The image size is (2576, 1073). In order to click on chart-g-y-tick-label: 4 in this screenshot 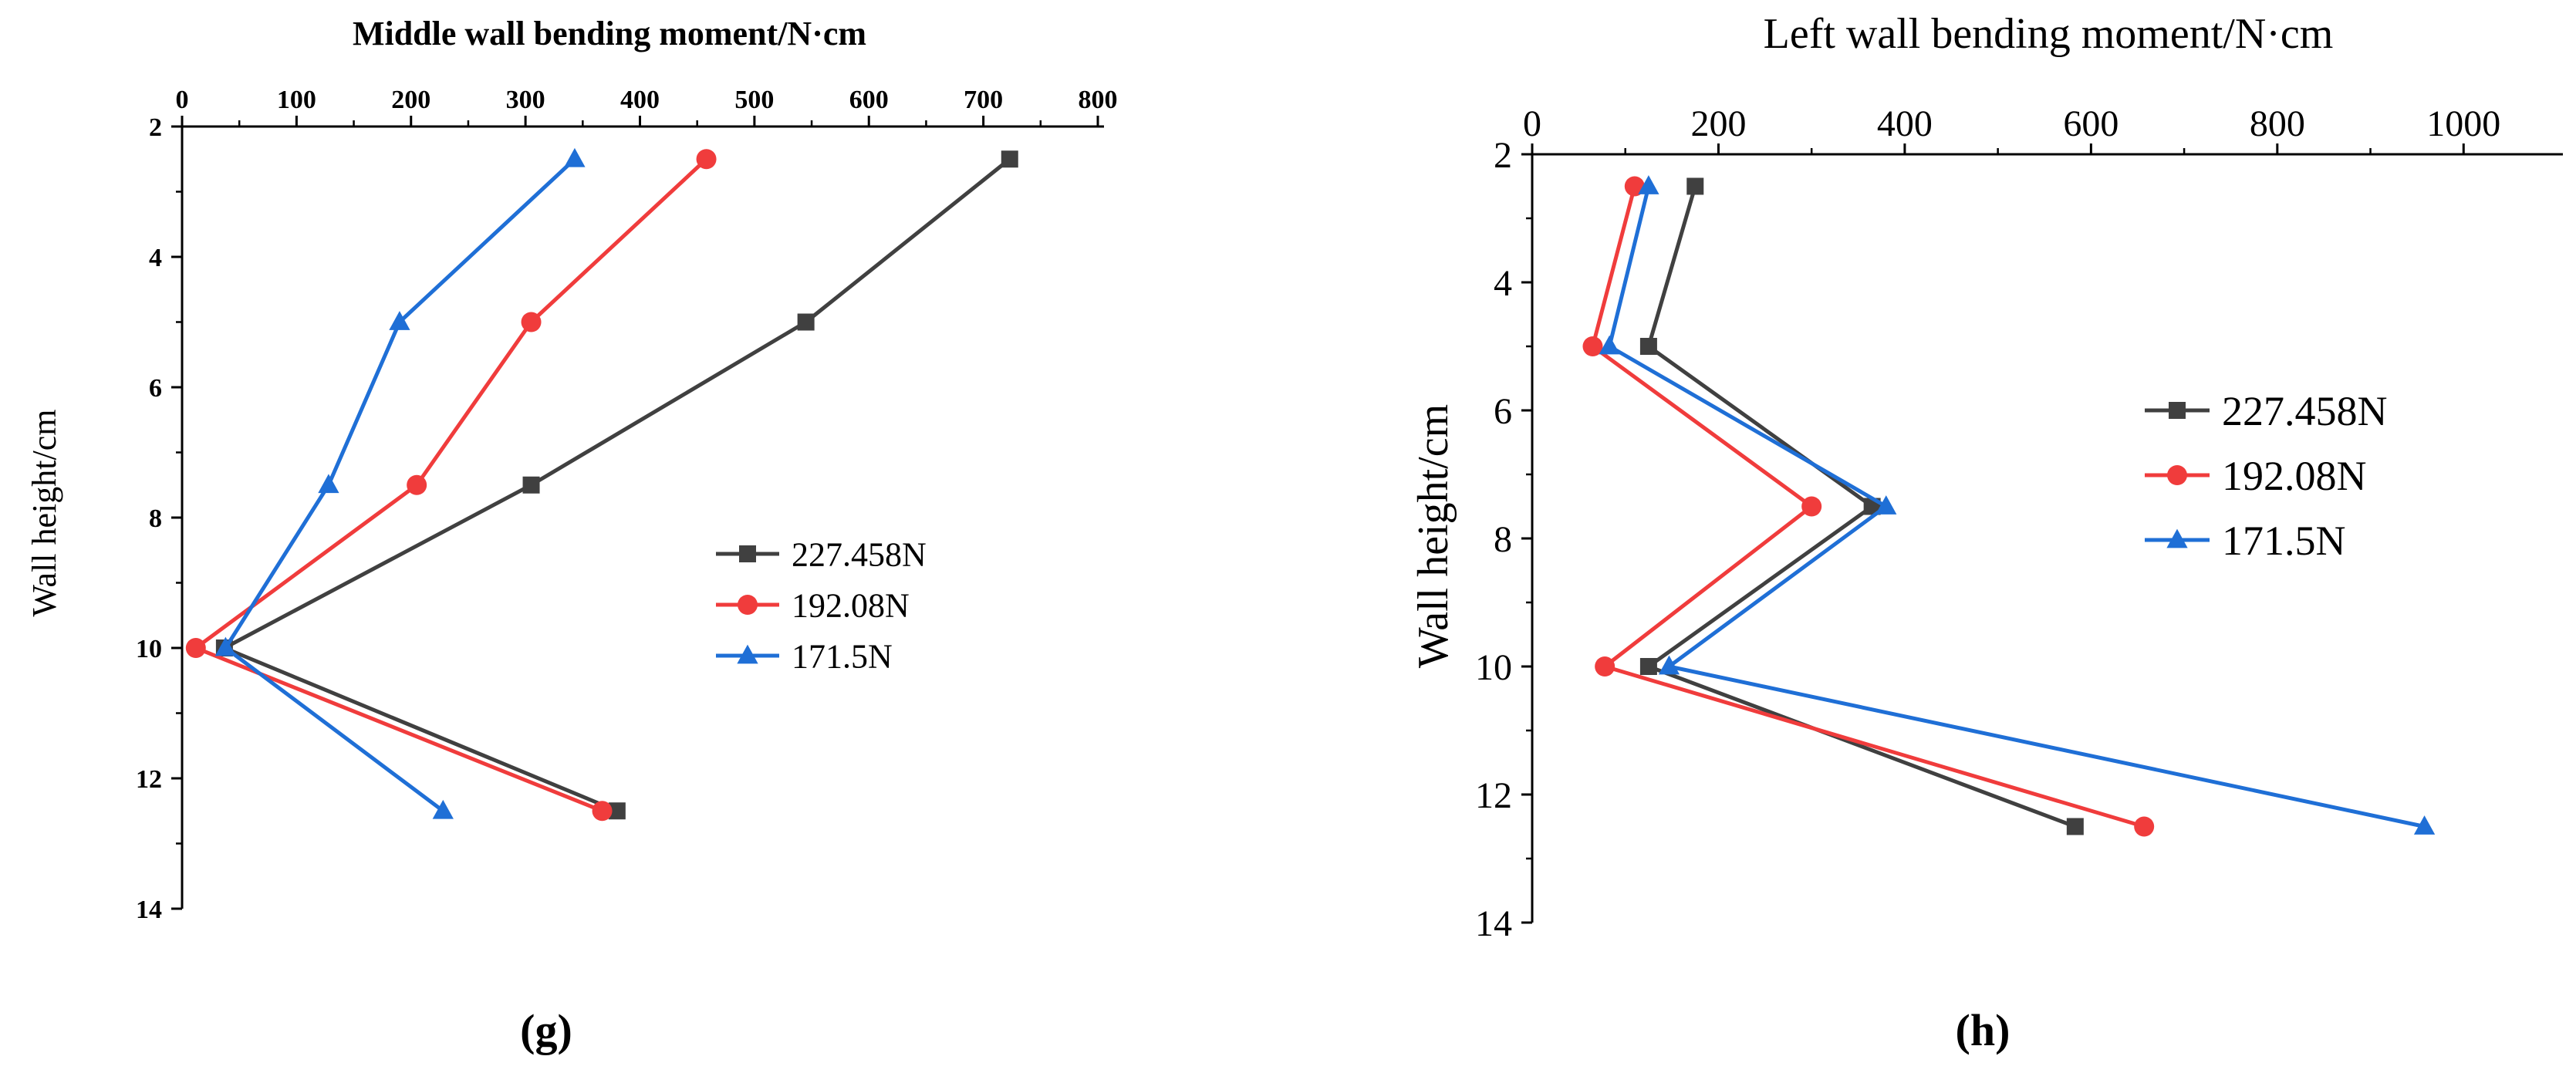, I will do `click(156, 258)`.